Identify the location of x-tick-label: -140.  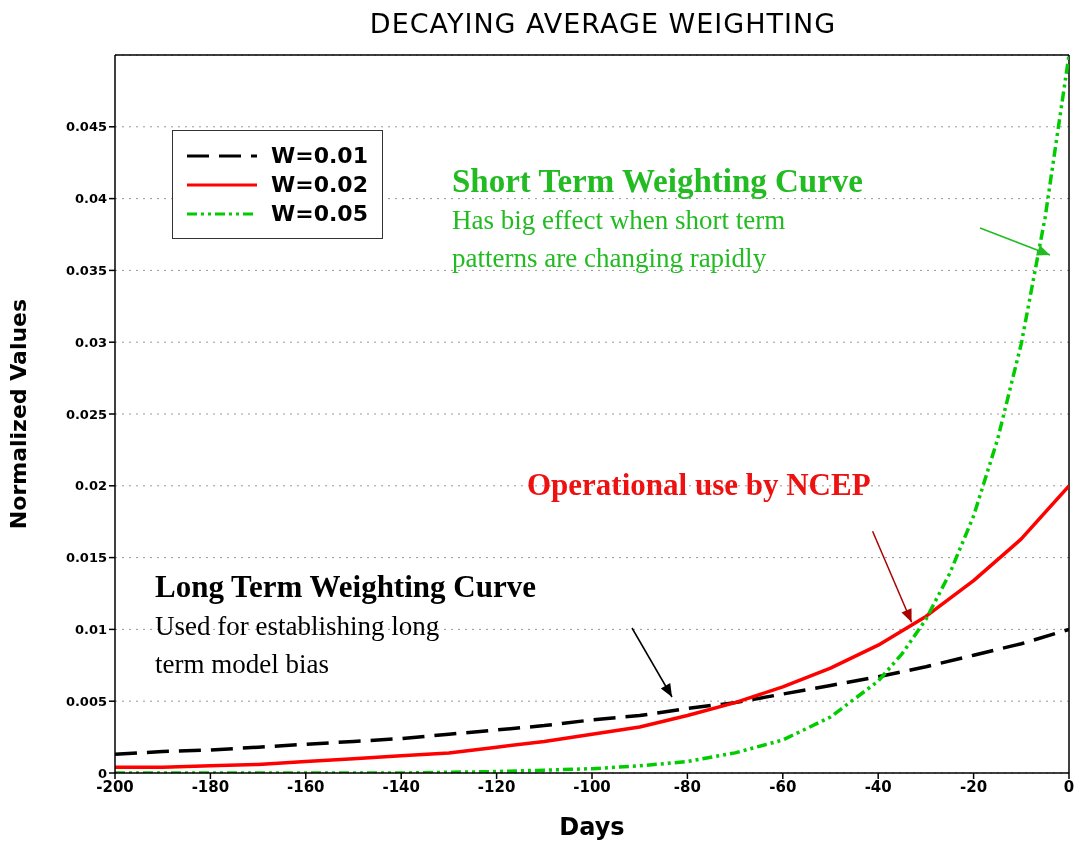
(401, 786).